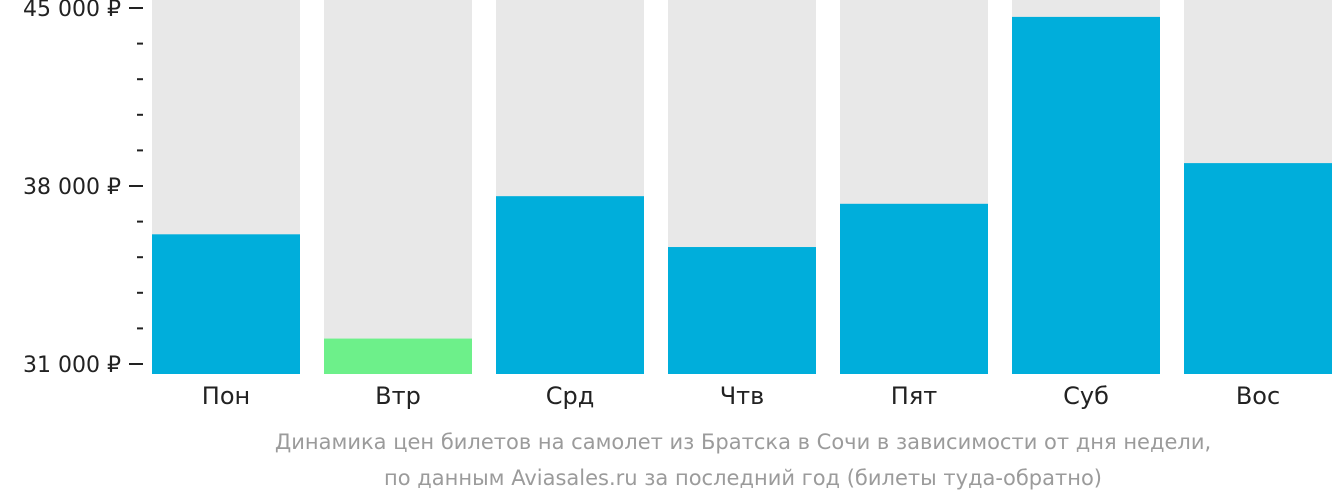  Describe the element at coordinates (72, 365) in the screenshot. I see `y-tick-label-1: 31 000 ₽` at that location.